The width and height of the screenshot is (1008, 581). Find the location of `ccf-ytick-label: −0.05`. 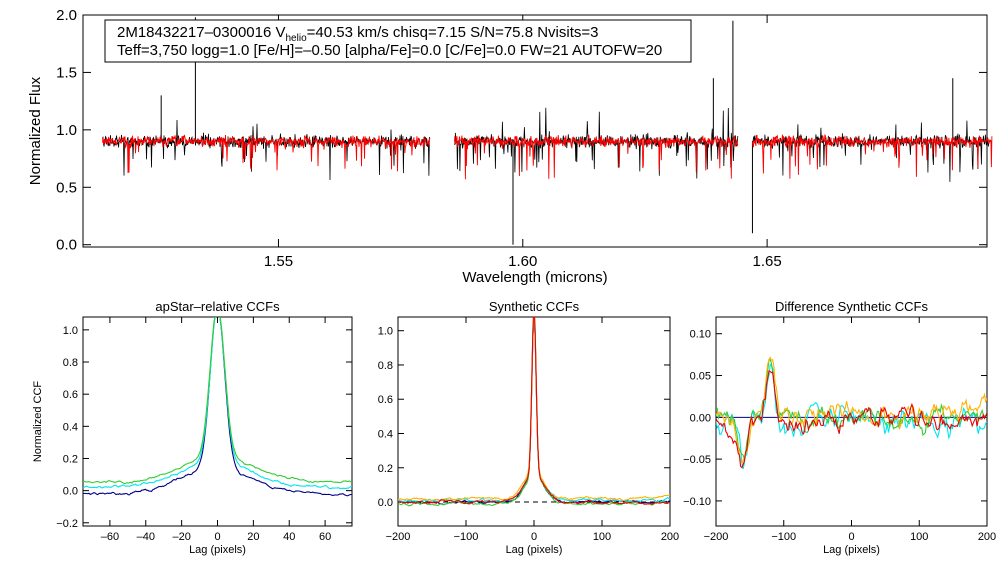

ccf-ytick-label: −0.05 is located at coordinates (697, 460).